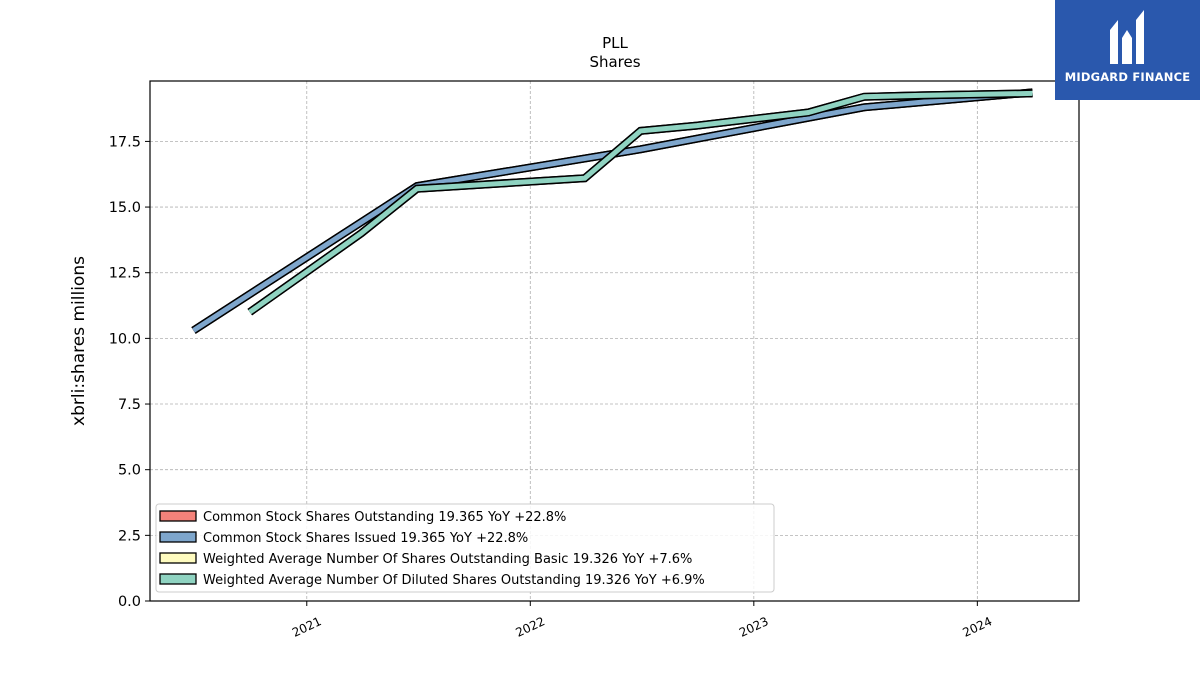  I want to click on y-tick-label: 15.0, so click(125, 208).